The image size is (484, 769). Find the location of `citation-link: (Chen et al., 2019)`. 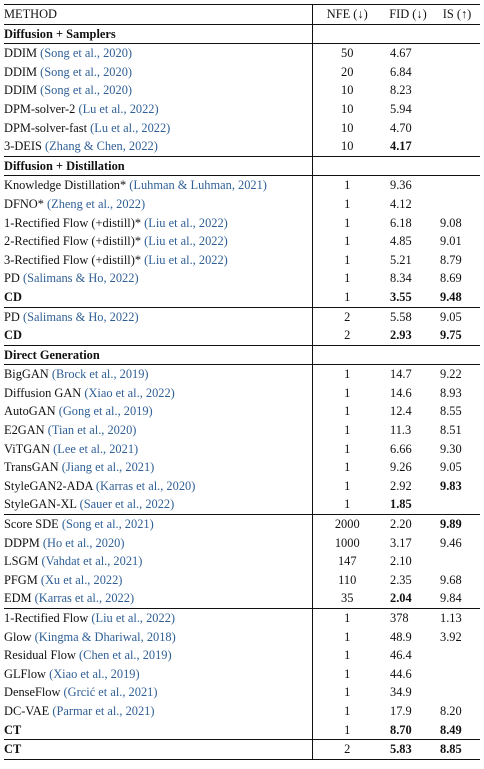

citation-link: (Chen et al., 2019) is located at coordinates (125, 655).